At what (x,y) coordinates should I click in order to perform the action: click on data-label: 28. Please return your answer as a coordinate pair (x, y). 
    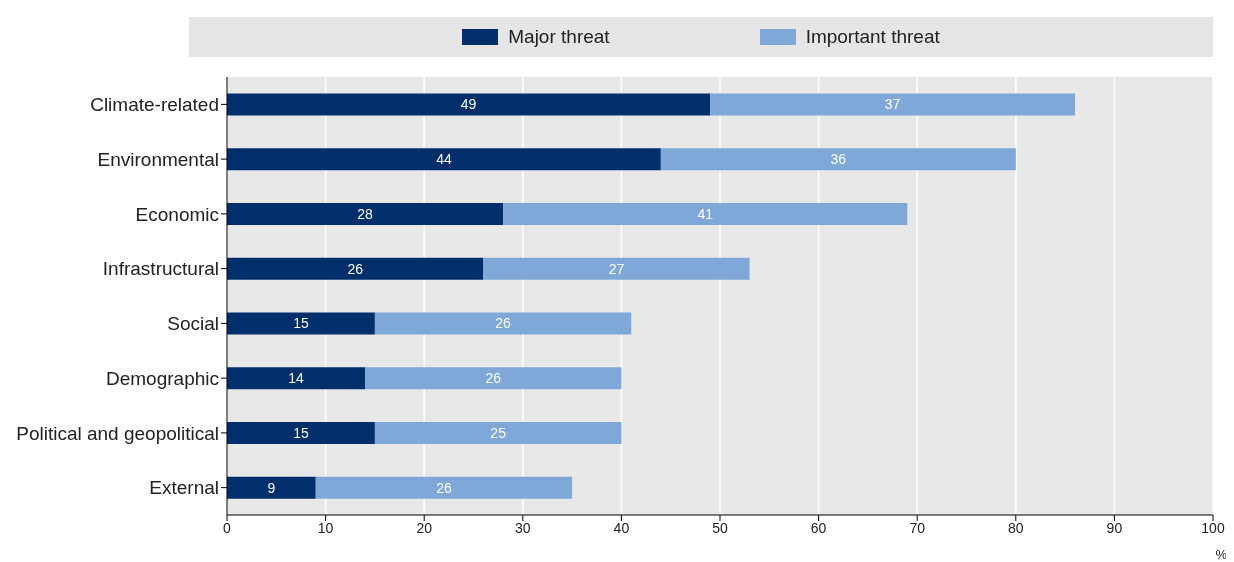
    Looking at the image, I should click on (365, 213).